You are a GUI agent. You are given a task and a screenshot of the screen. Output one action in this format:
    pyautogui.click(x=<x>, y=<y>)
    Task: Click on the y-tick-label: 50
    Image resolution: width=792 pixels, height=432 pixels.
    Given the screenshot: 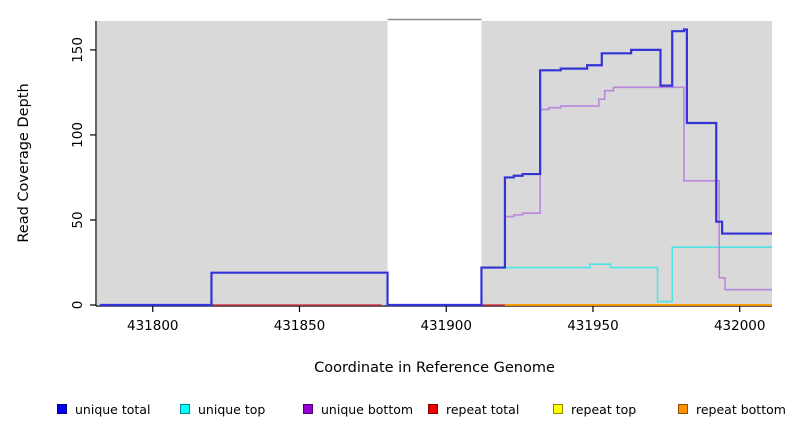 What is the action you would take?
    pyautogui.click(x=78, y=219)
    